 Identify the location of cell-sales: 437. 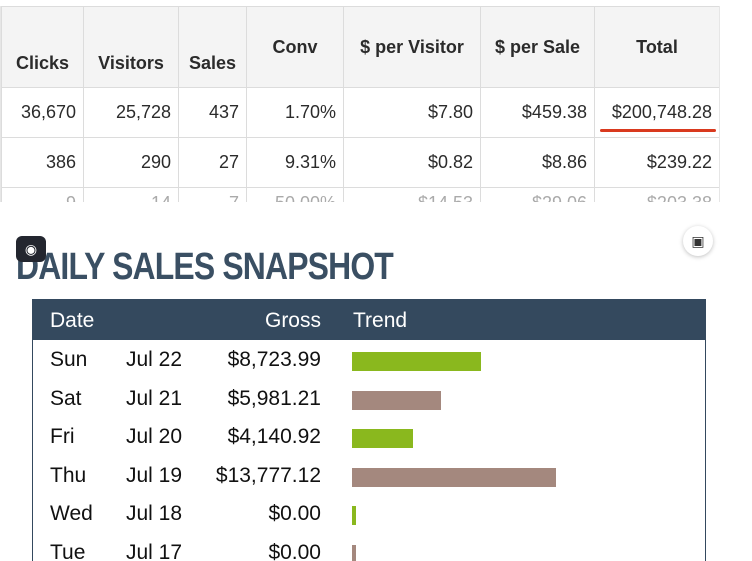
(212, 112).